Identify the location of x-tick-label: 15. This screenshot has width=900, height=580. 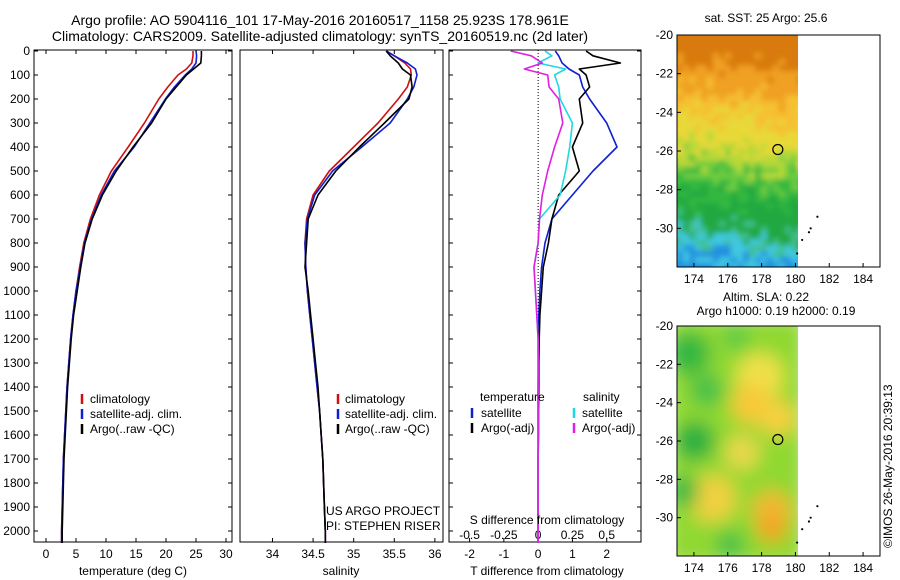
(136, 554).